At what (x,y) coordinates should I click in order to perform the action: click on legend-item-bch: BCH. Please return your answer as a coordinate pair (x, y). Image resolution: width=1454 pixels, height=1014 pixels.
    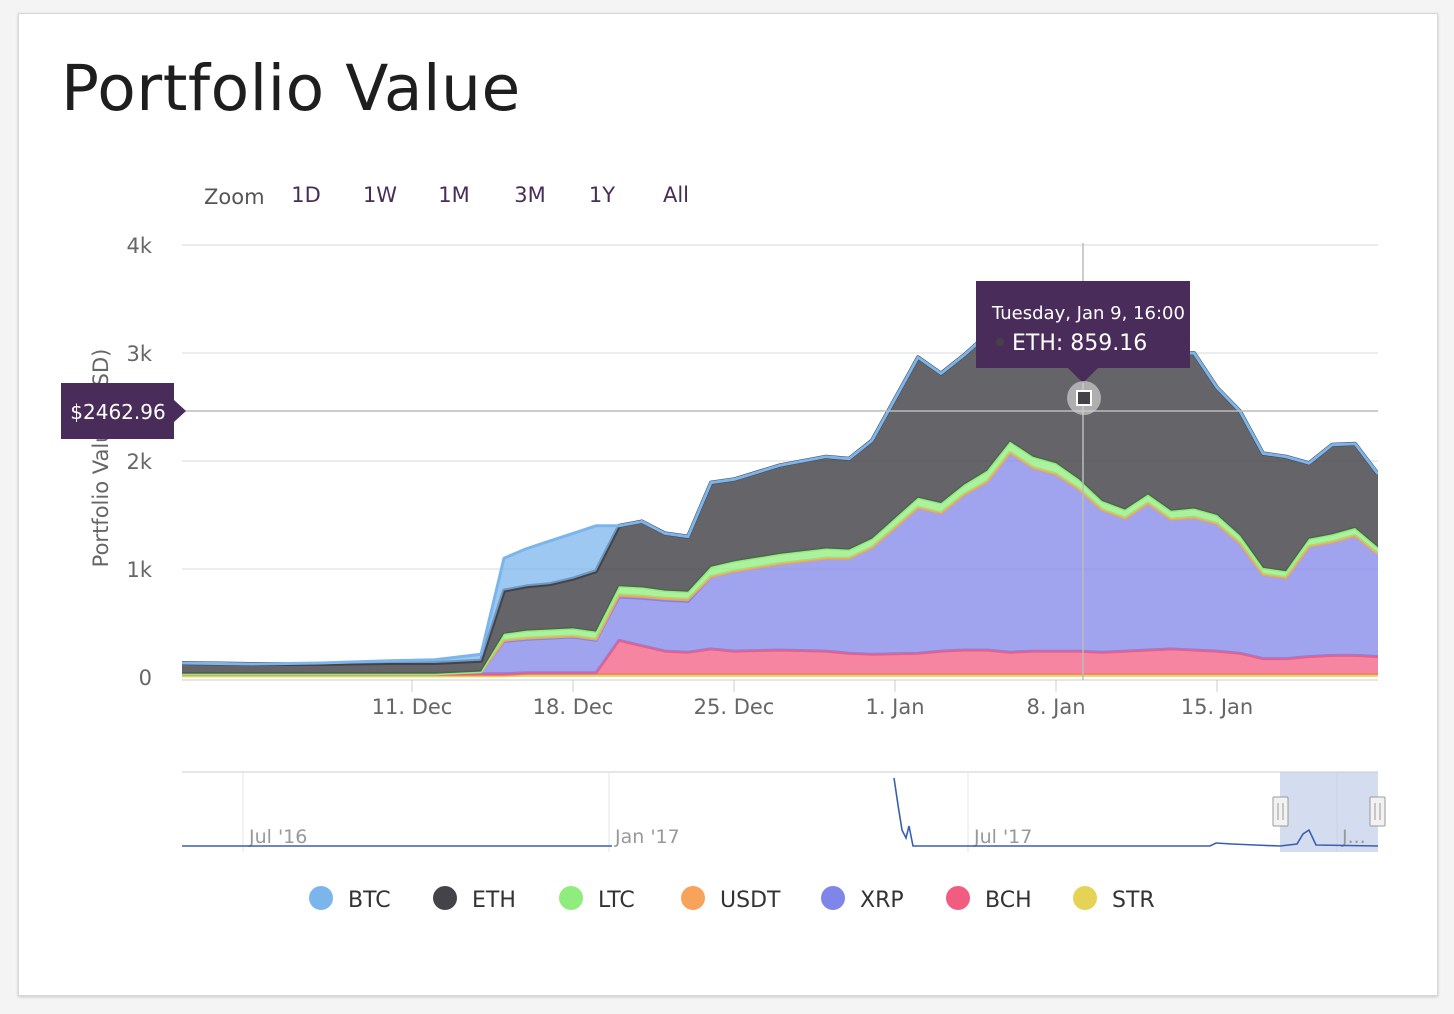
    Looking at the image, I should click on (989, 899).